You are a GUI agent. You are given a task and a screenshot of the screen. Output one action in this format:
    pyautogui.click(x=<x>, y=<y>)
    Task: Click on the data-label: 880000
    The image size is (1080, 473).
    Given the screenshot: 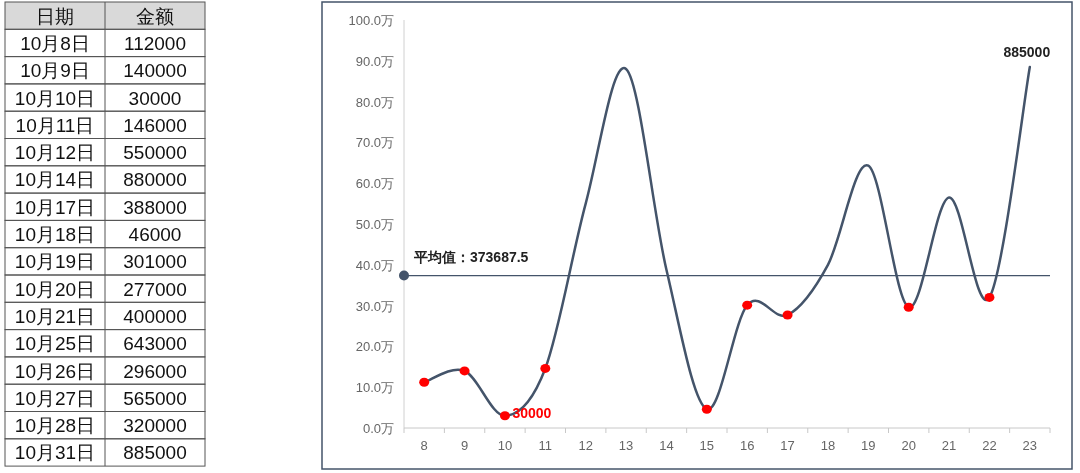 What is the action you would take?
    pyautogui.click(x=155, y=180)
    